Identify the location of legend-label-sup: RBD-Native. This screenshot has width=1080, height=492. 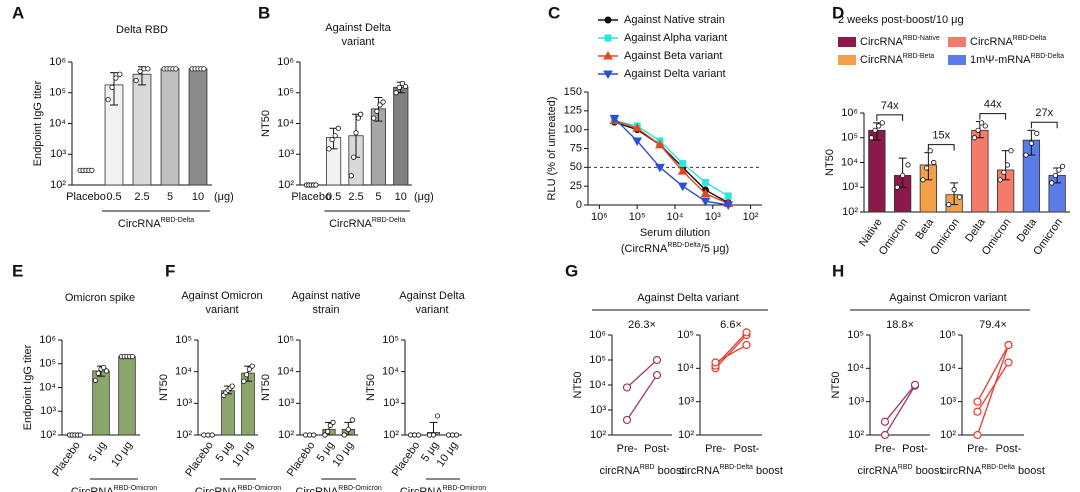
(921, 38).